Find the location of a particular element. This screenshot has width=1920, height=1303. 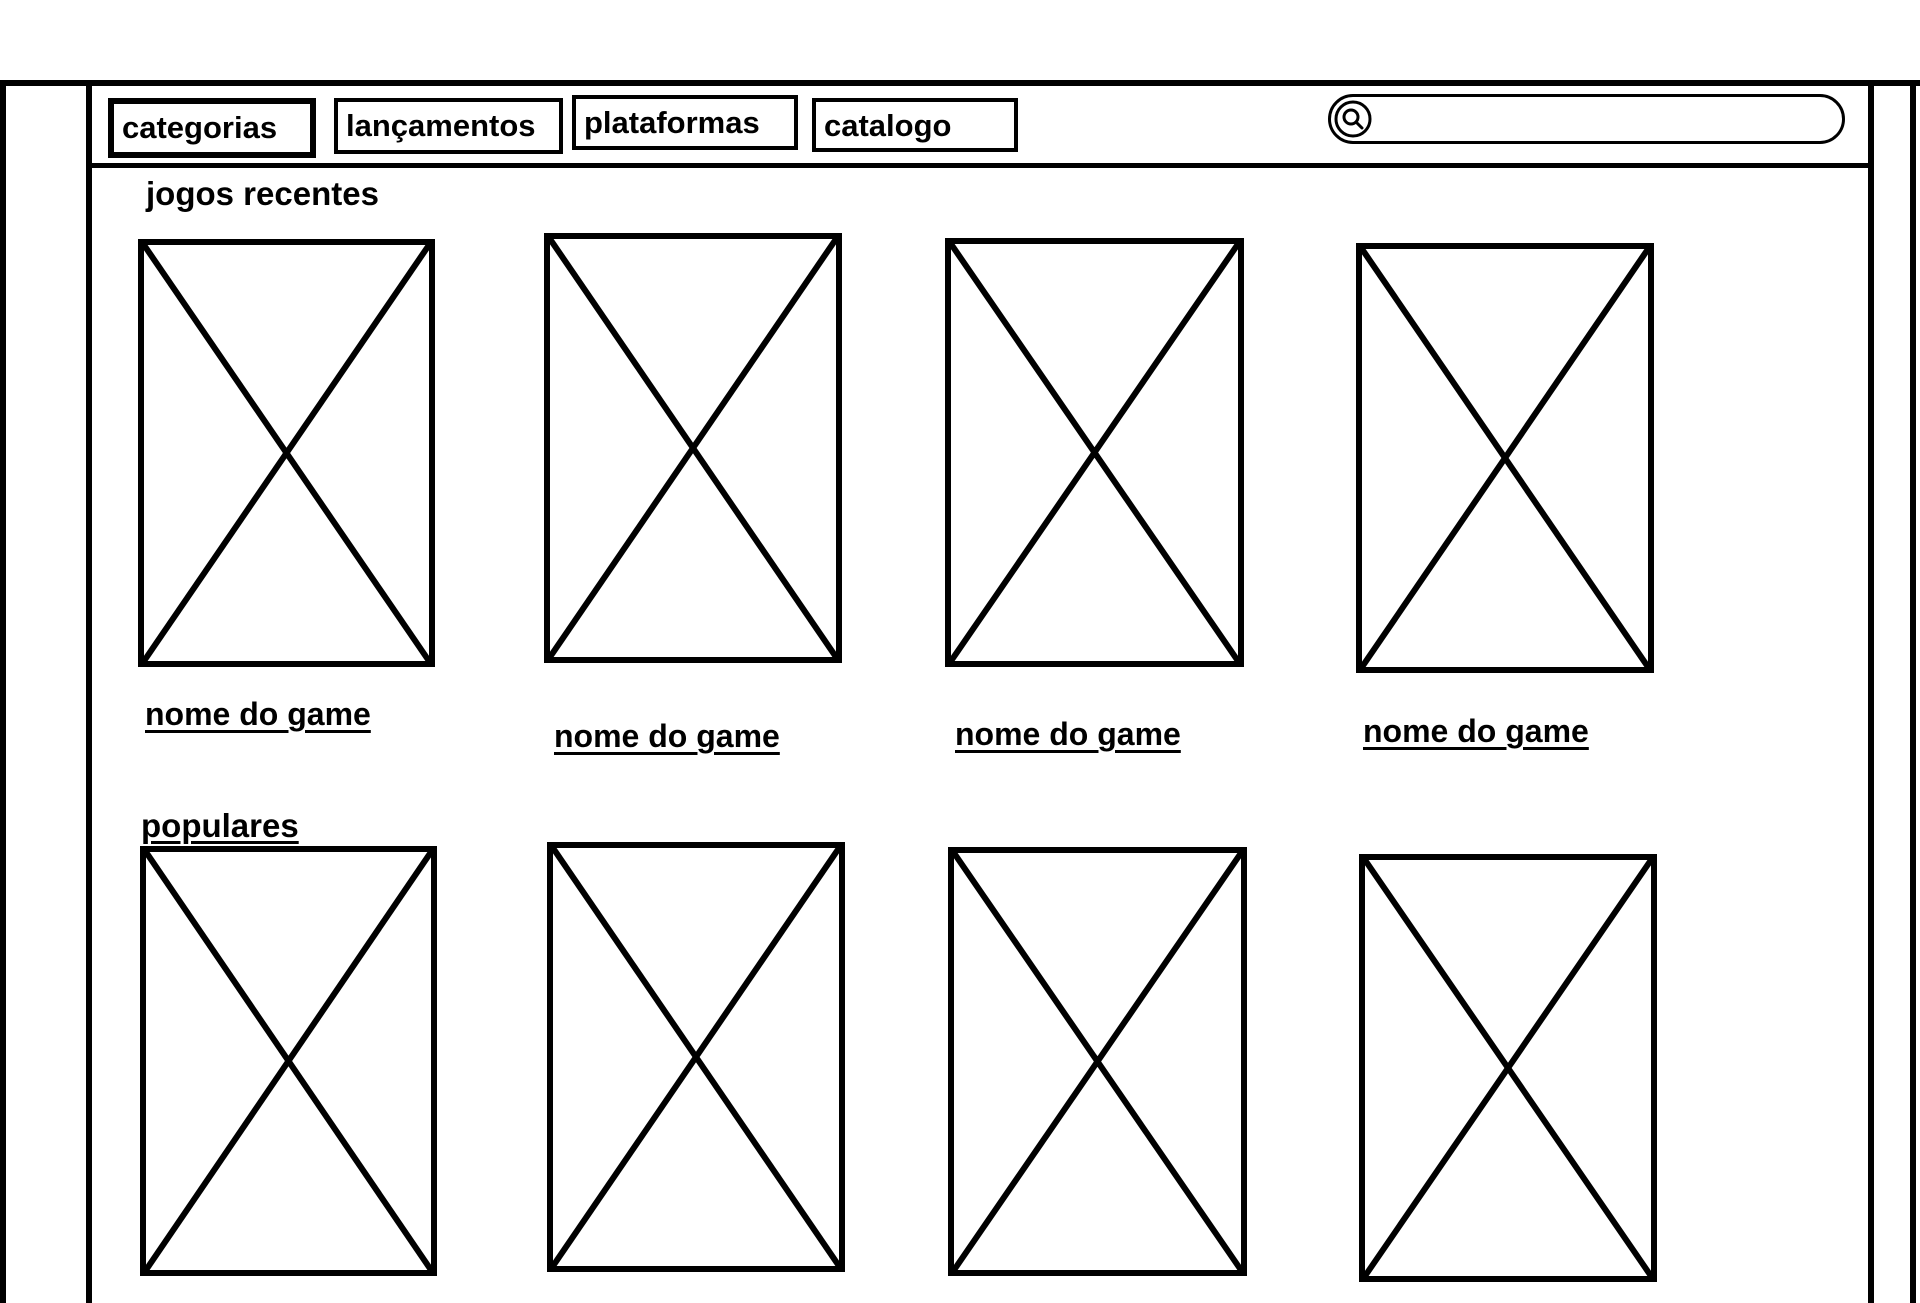

section-title-populares: populares is located at coordinates (220, 825).